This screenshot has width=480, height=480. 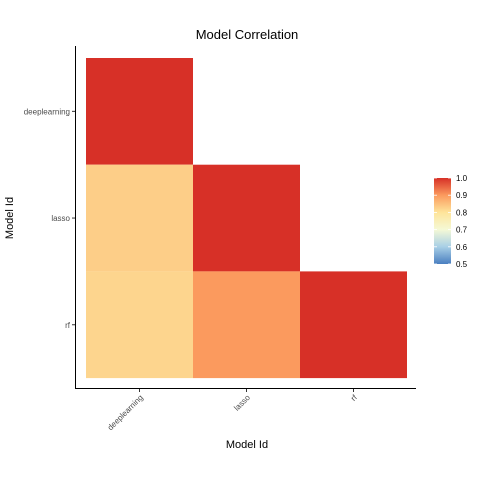 I want to click on y-axis-title: Model Id, so click(x=10, y=218).